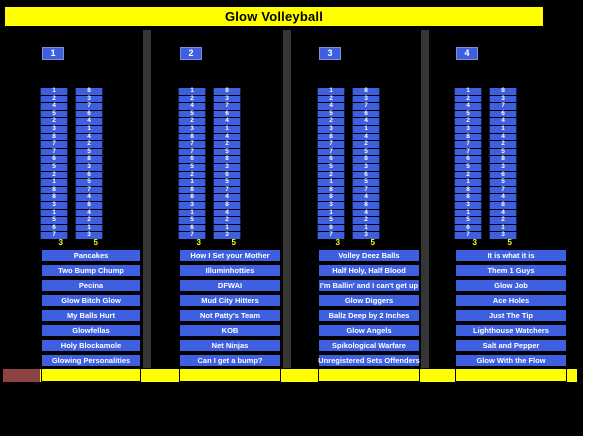 This screenshot has height=442, width=600. Describe the element at coordinates (369, 270) in the screenshot. I see `team-name-cell: Half Holy, Half Blood` at that location.